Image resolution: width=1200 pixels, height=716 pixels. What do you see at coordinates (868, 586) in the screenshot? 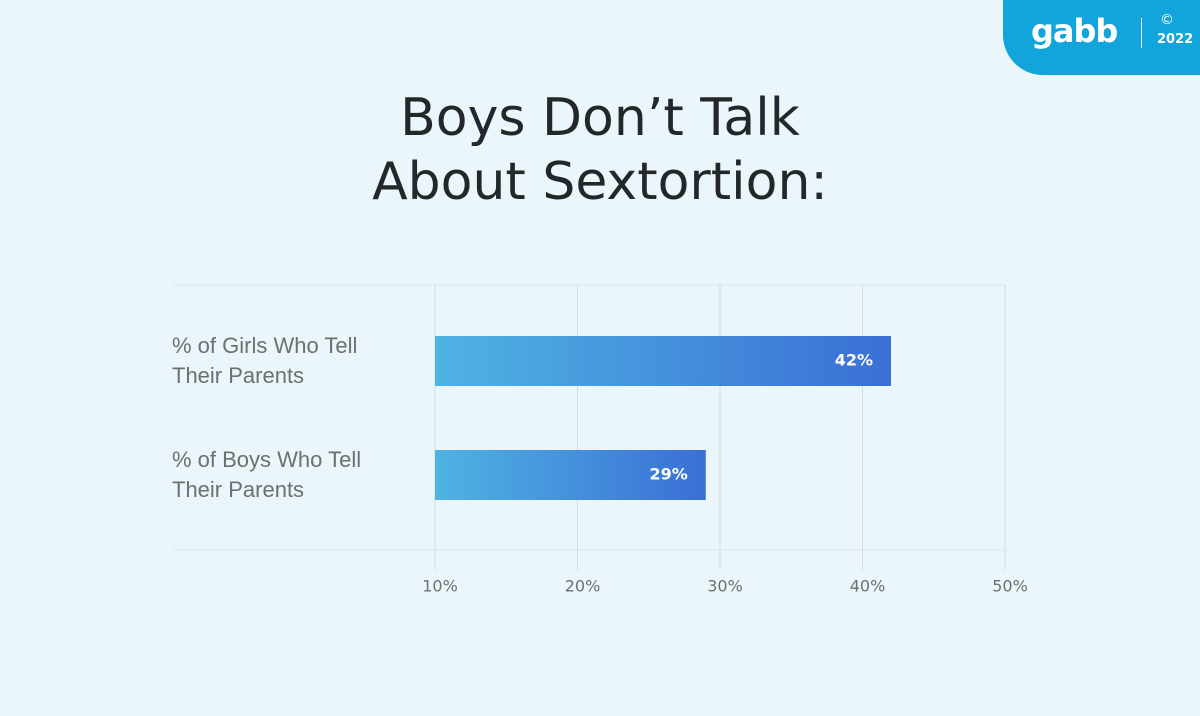
I see `x-tick-label: 40%` at bounding box center [868, 586].